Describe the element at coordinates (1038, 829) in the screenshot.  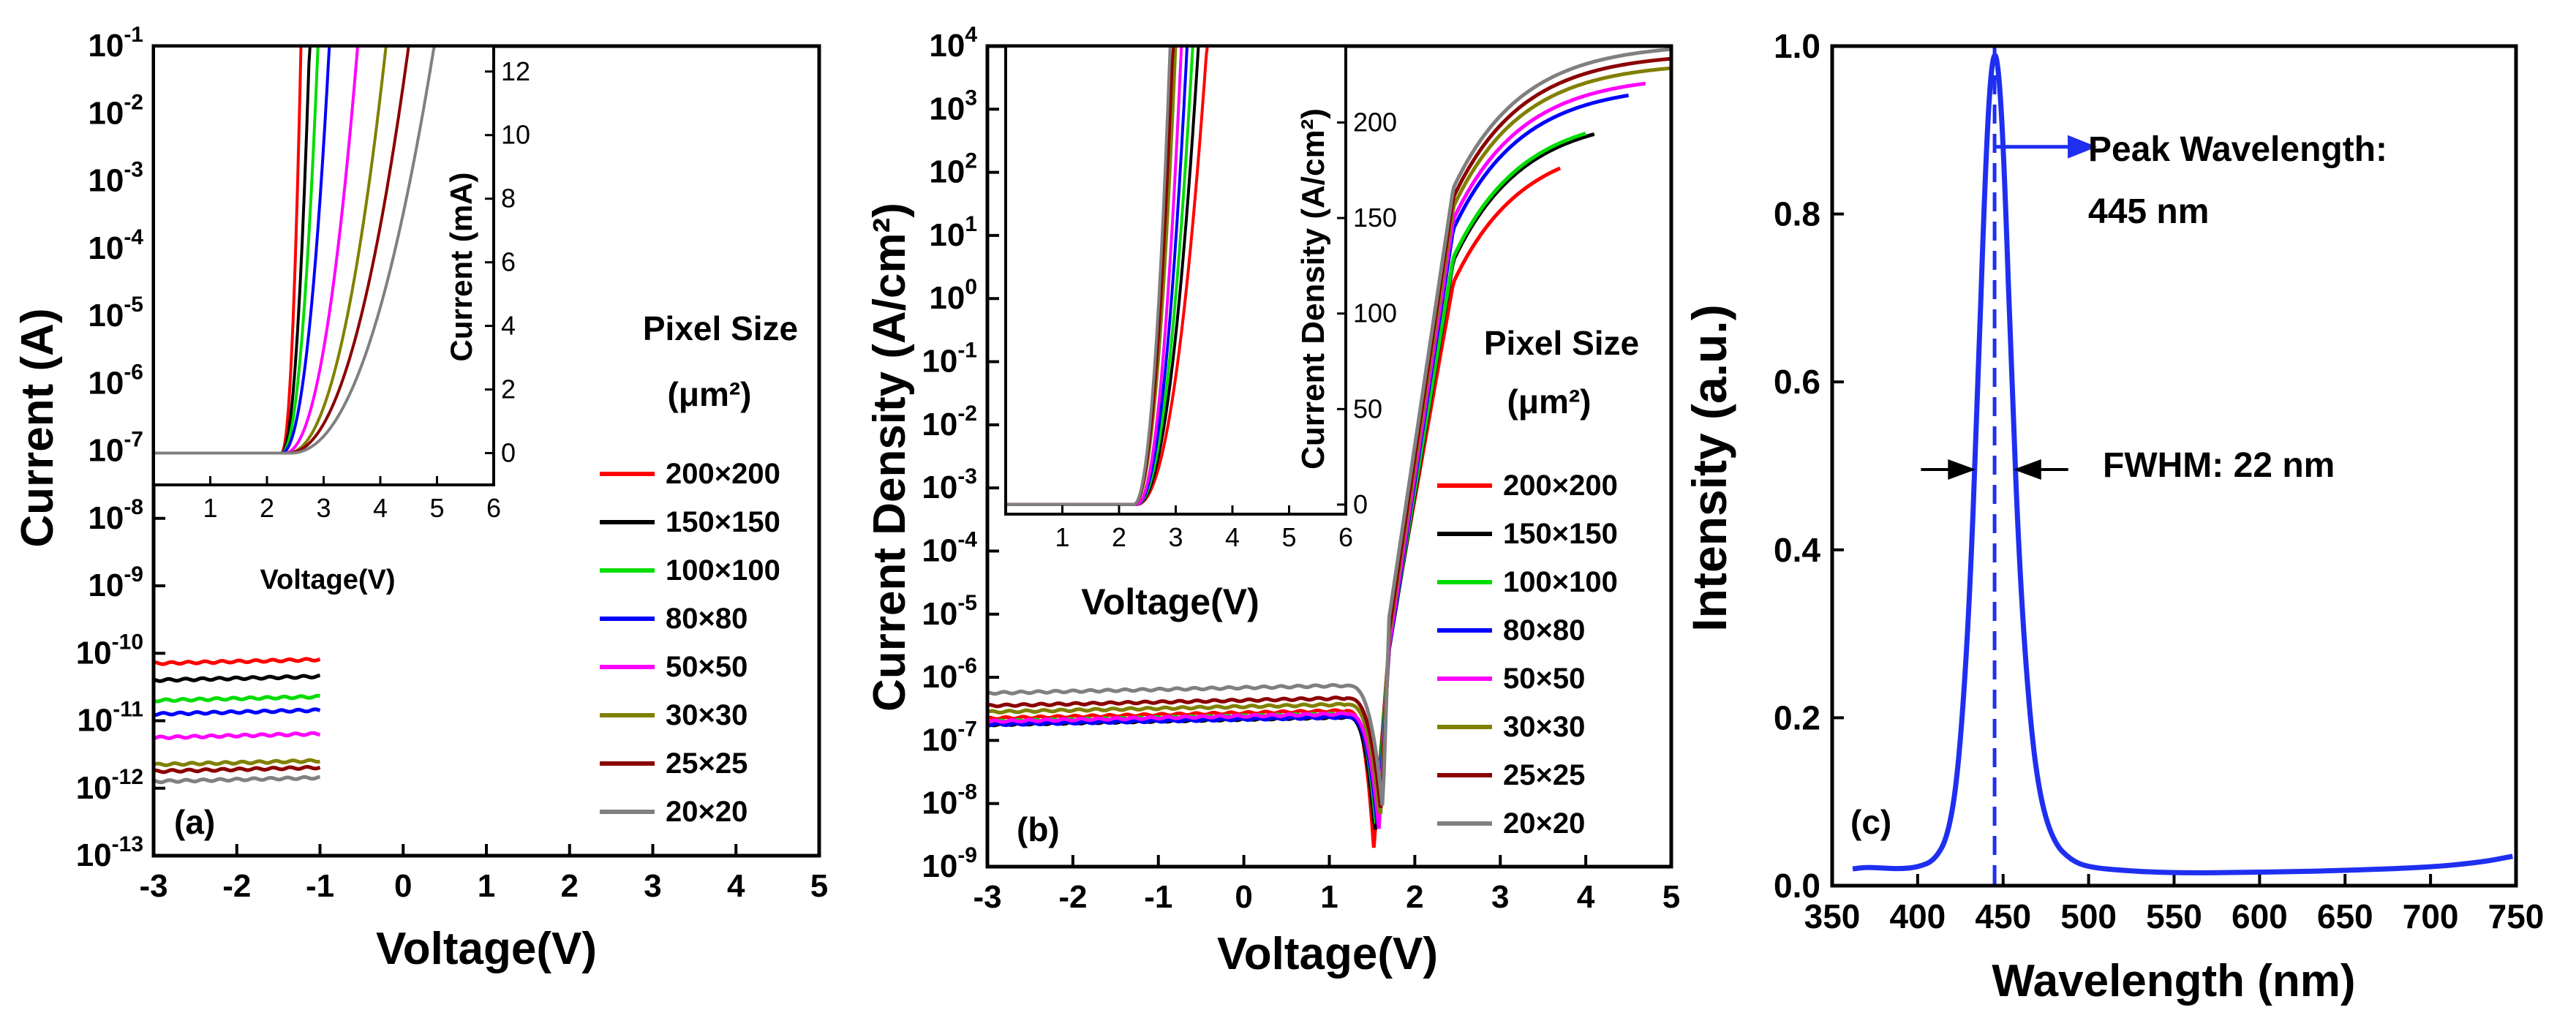
I see `panel-b-label: (b)` at that location.